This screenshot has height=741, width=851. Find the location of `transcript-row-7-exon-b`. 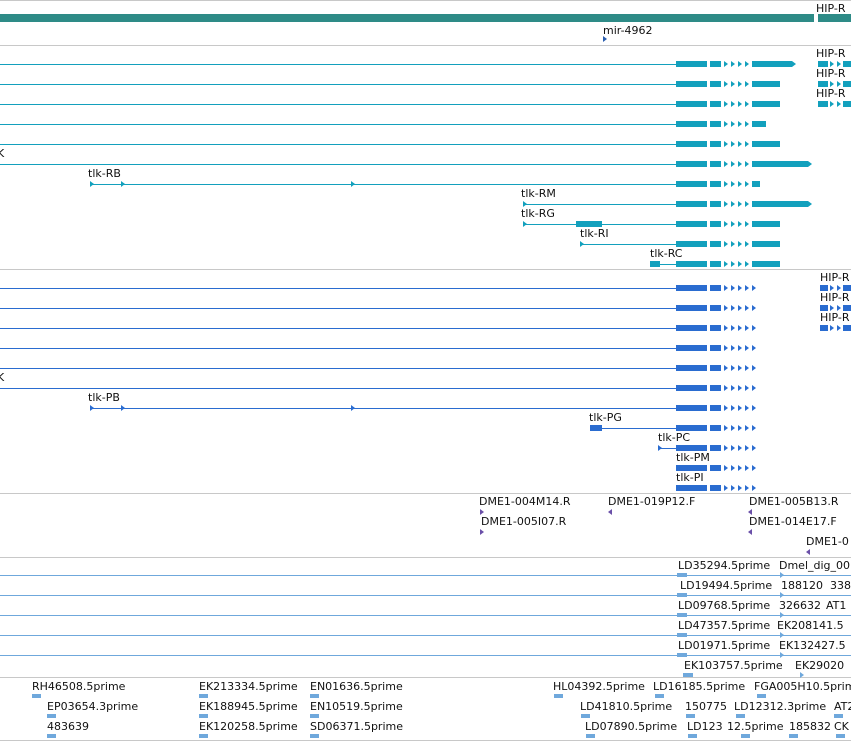

transcript-row-7-exon-b is located at coordinates (715, 204).